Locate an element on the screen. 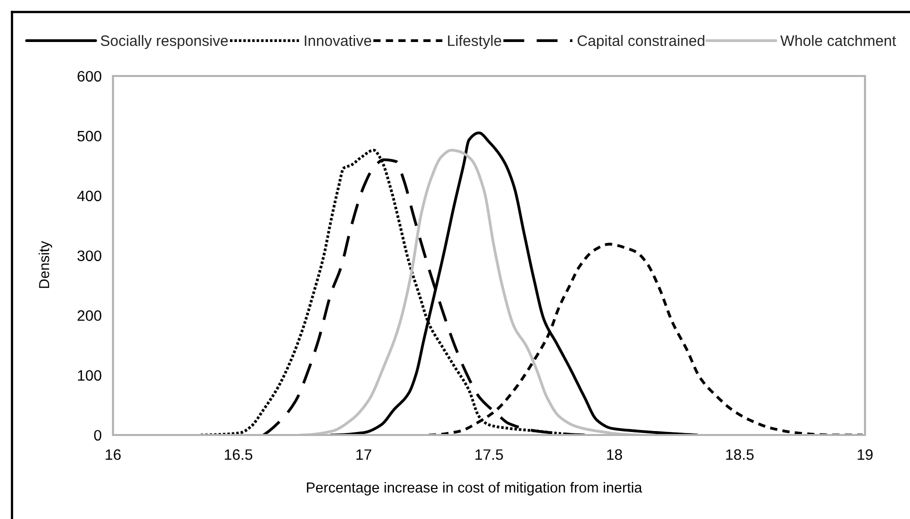 Image resolution: width=910 pixels, height=519 pixels. x-tick-label: 17 is located at coordinates (364, 454).